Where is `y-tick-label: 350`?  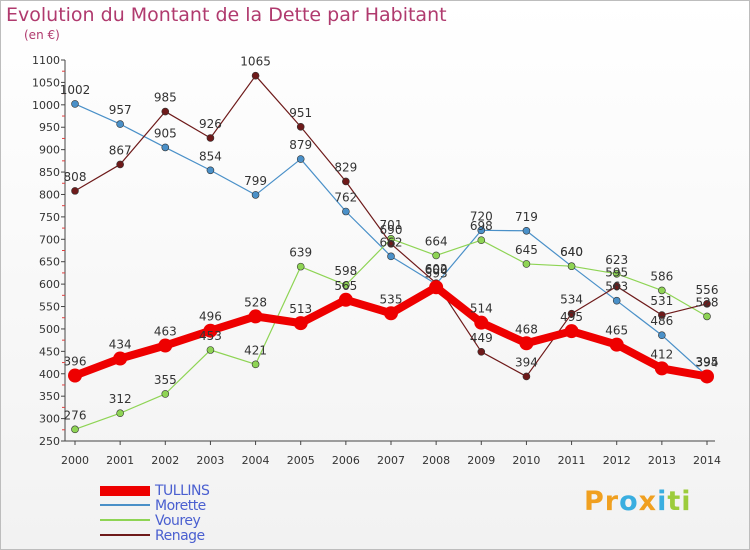 y-tick-label: 350 is located at coordinates (49, 396).